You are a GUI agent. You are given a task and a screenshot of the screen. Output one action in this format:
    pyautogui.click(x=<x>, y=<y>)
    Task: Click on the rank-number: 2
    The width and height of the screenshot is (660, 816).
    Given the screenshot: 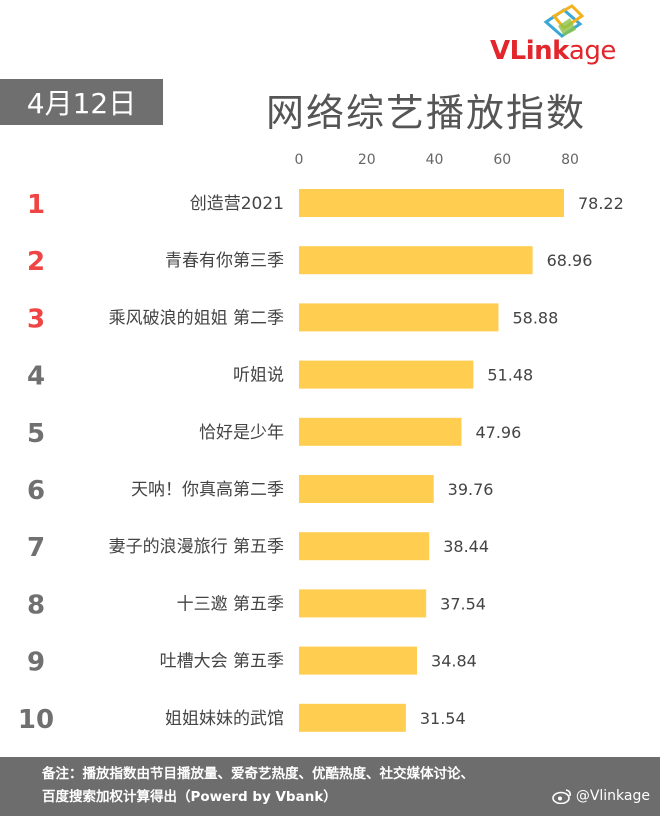 What is the action you would take?
    pyautogui.click(x=36, y=262)
    